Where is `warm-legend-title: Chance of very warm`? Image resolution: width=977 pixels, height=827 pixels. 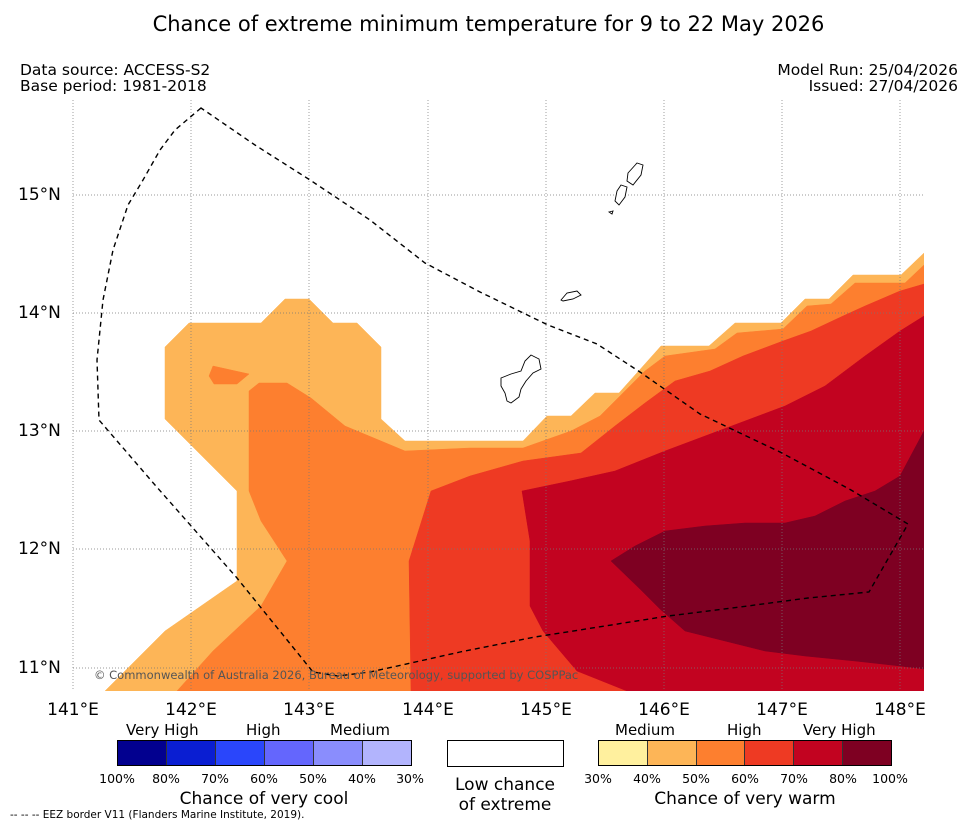 warm-legend-title: Chance of very warm is located at coordinates (745, 799).